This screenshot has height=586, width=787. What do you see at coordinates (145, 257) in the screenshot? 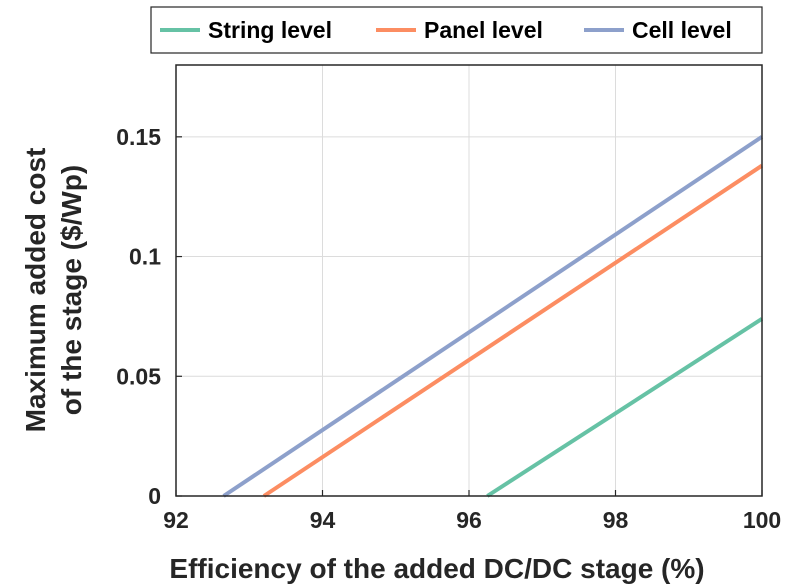
I see `y-tick-label: 0.1` at bounding box center [145, 257].